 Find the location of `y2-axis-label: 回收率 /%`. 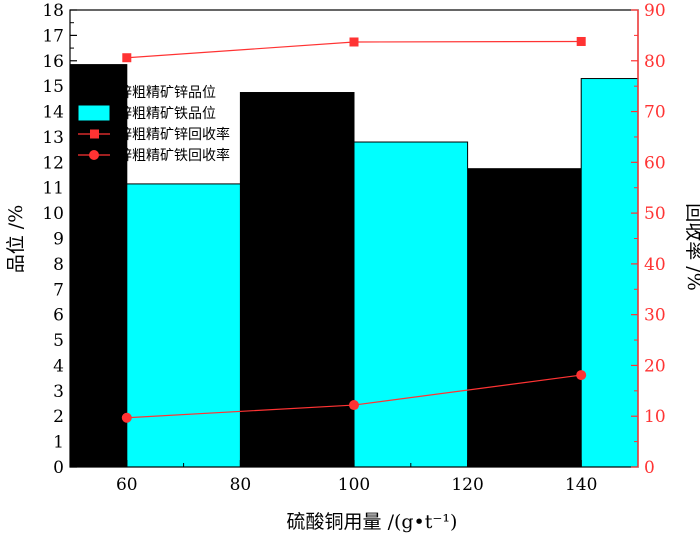

y2-axis-label: 回收率 /% is located at coordinates (691, 247).